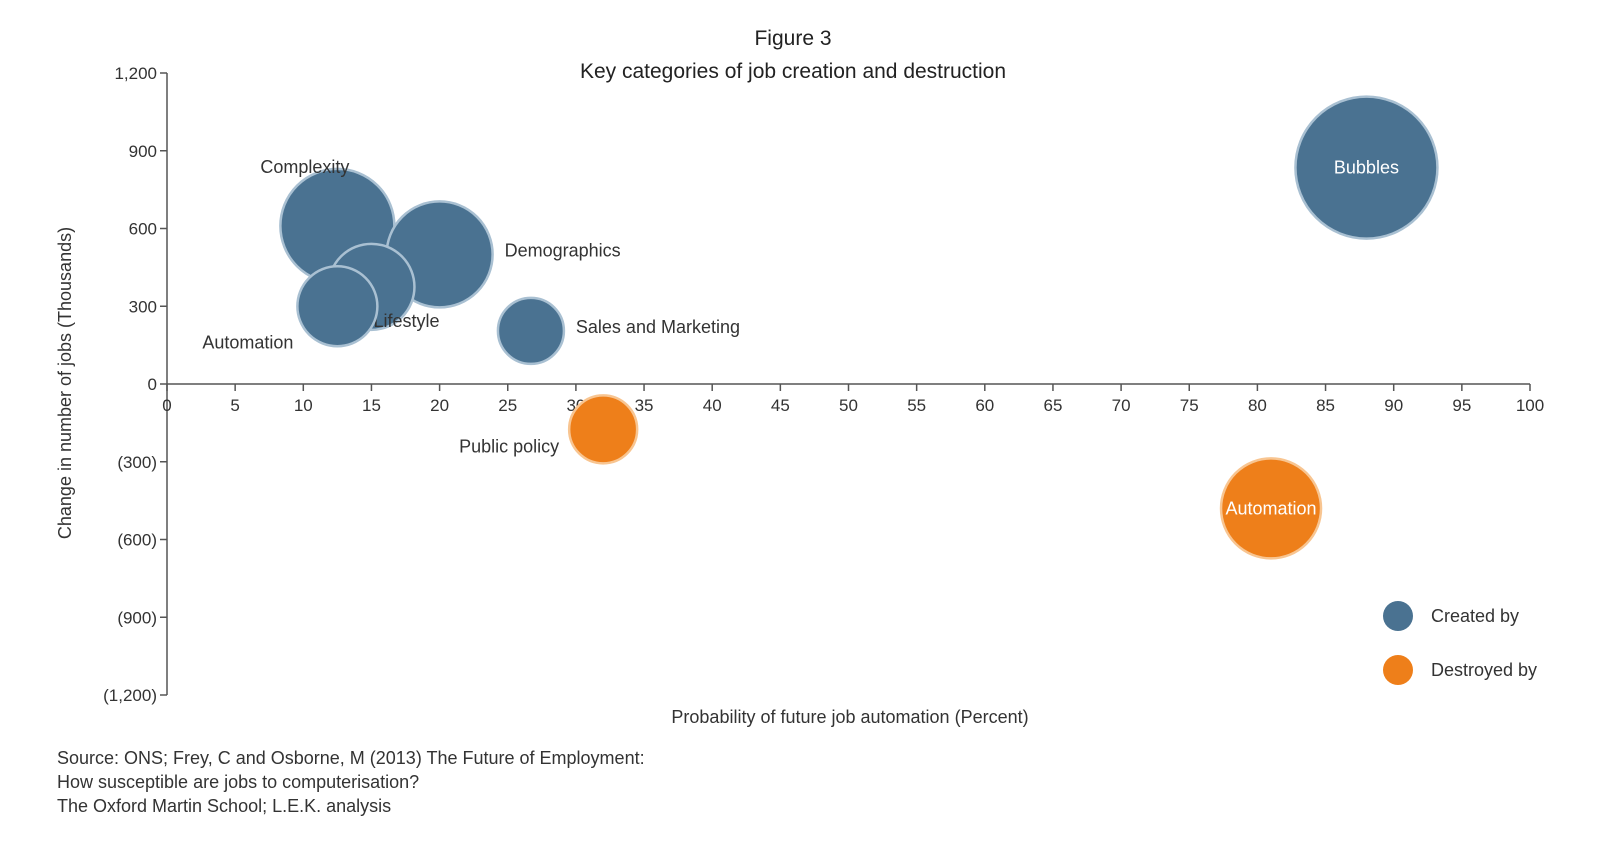 The width and height of the screenshot is (1600, 859). What do you see at coordinates (712, 405) in the screenshot?
I see `x-tick-label: 40` at bounding box center [712, 405].